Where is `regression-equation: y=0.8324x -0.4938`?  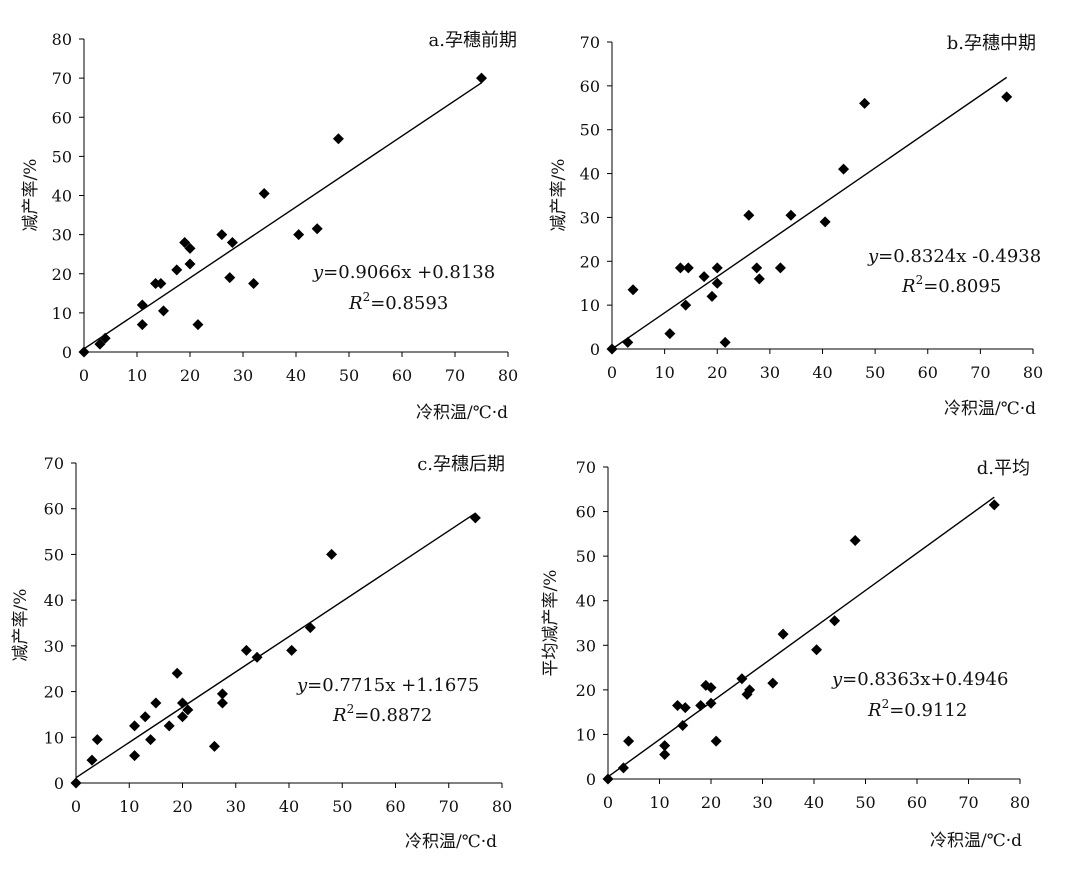 regression-equation: y=0.8324x -0.4938 is located at coordinates (954, 256).